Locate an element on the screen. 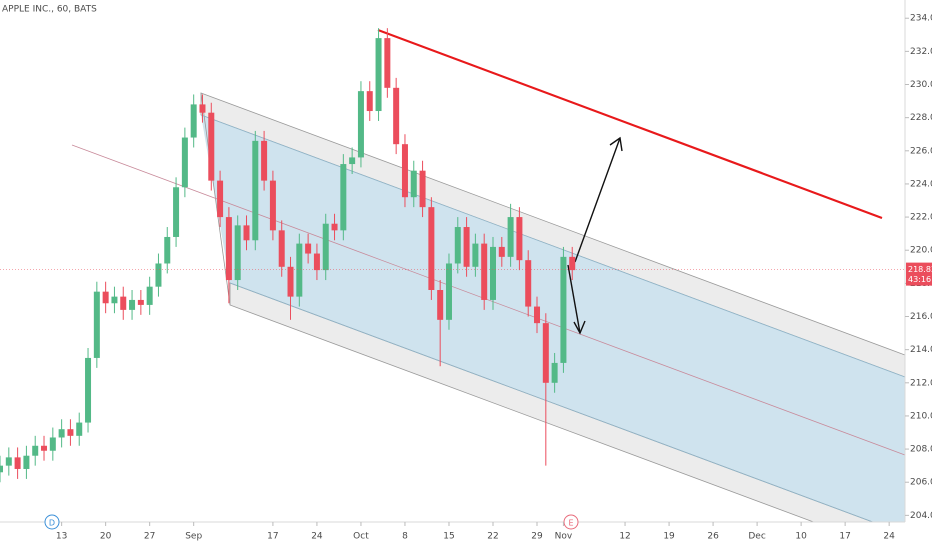 This screenshot has height=554, width=932. y-tick-label: 208.00 is located at coordinates (921, 450).